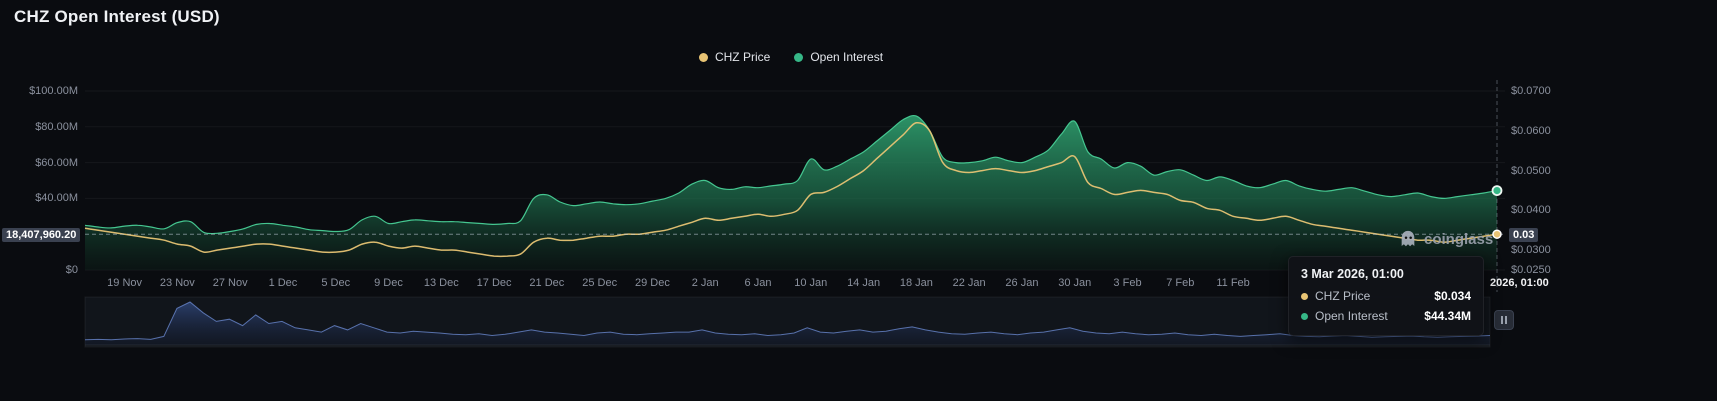  What do you see at coordinates (494, 283) in the screenshot?
I see `x-axis-label: 17 Dec` at bounding box center [494, 283].